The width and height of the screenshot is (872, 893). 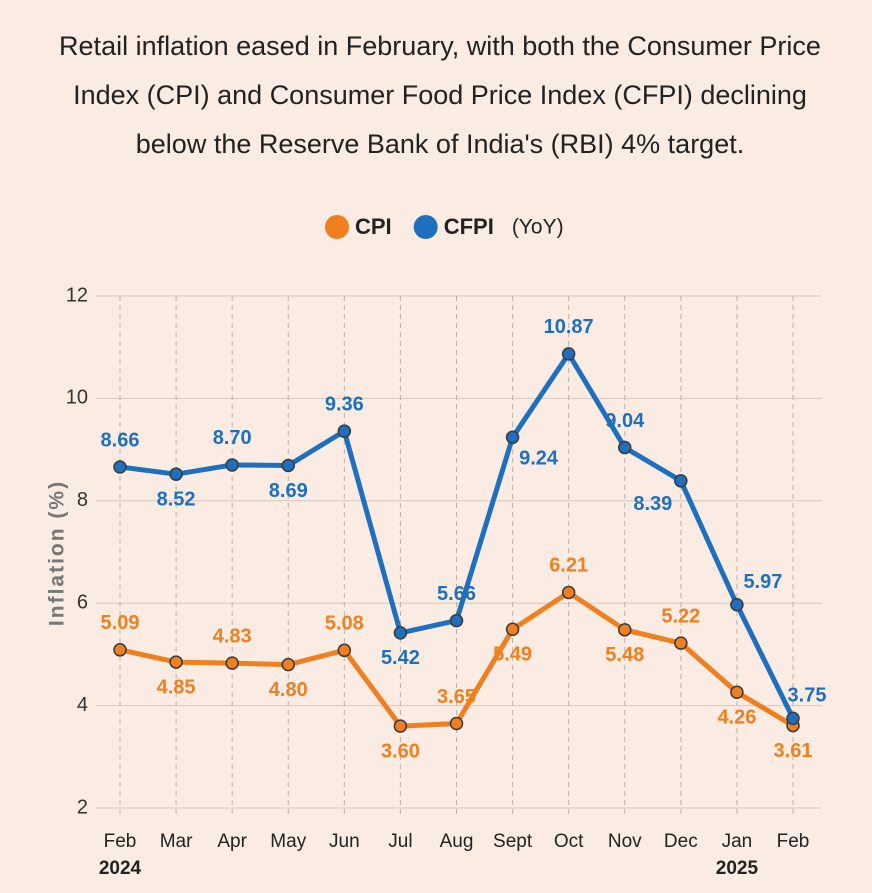 I want to click on data-label: 5.22, so click(x=680, y=616).